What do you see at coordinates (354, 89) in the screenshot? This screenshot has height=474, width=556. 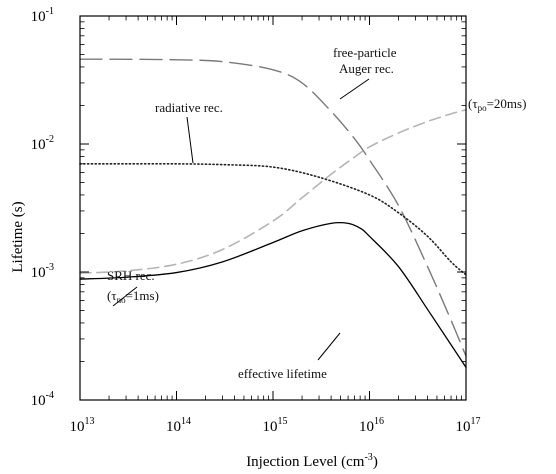 I see `auger-leader-line` at bounding box center [354, 89].